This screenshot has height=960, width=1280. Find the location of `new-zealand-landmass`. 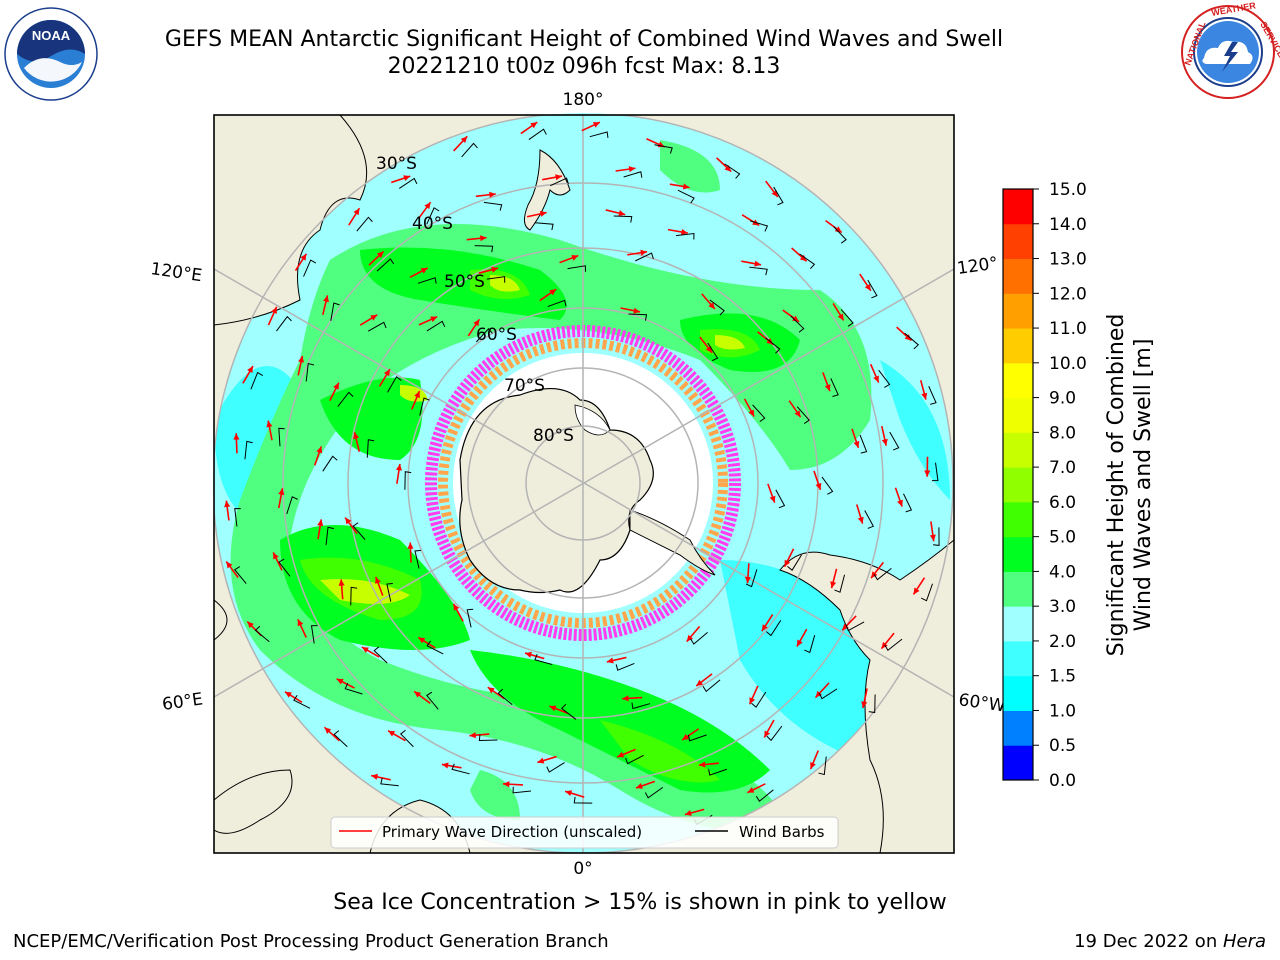

new-zealand-landmass is located at coordinates (547, 190).